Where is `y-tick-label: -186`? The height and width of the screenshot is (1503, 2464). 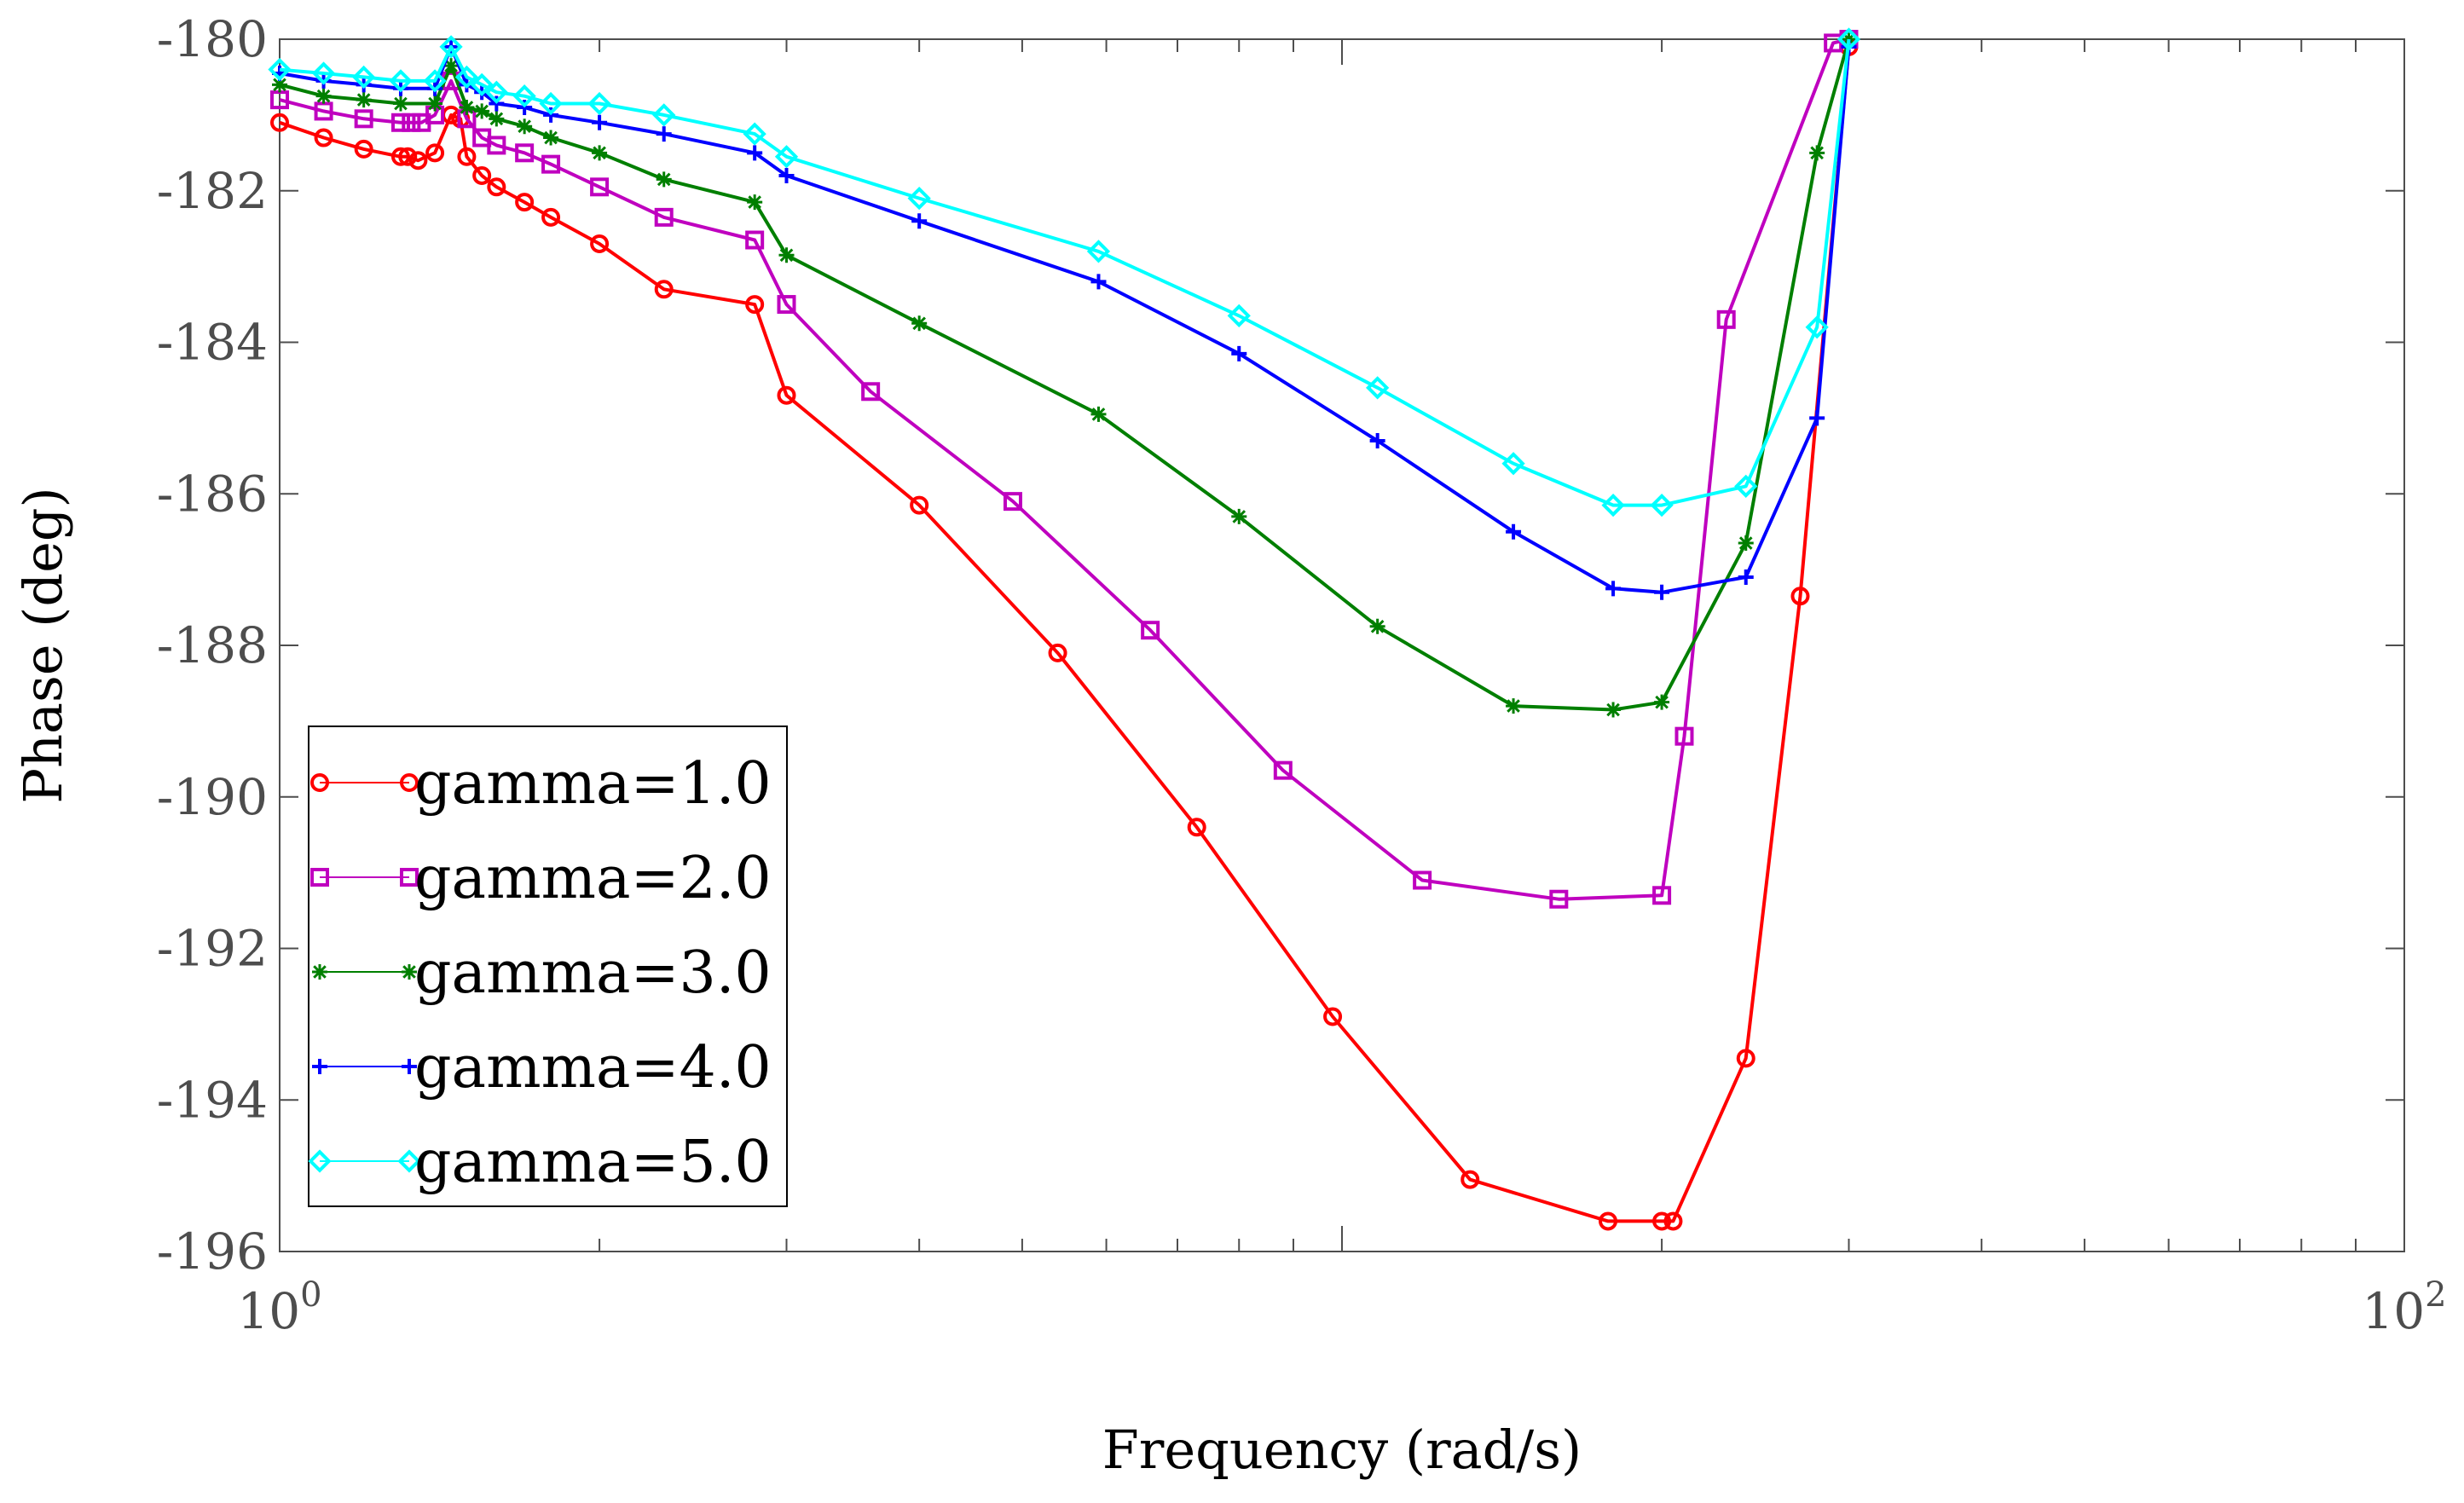
y-tick-label: -186 is located at coordinates (213, 494).